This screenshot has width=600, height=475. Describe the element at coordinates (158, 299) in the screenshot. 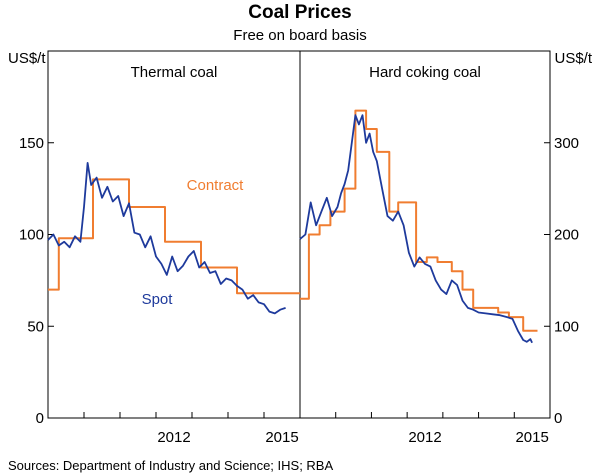

I see `spot-series-label: Spot` at that location.